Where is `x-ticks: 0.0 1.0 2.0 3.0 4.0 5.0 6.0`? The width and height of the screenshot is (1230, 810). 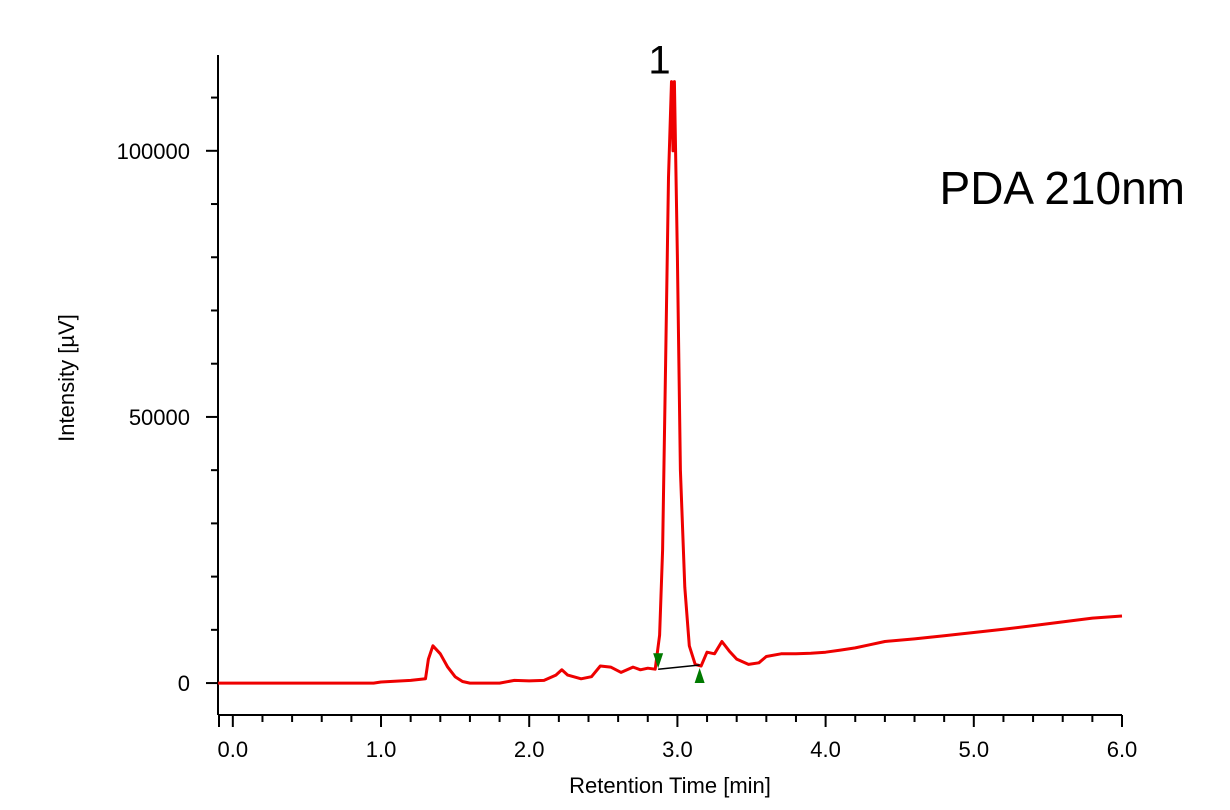
x-ticks: 0.0 1.0 2.0 3.0 4.0 5.0 6.0 is located at coordinates (678, 738).